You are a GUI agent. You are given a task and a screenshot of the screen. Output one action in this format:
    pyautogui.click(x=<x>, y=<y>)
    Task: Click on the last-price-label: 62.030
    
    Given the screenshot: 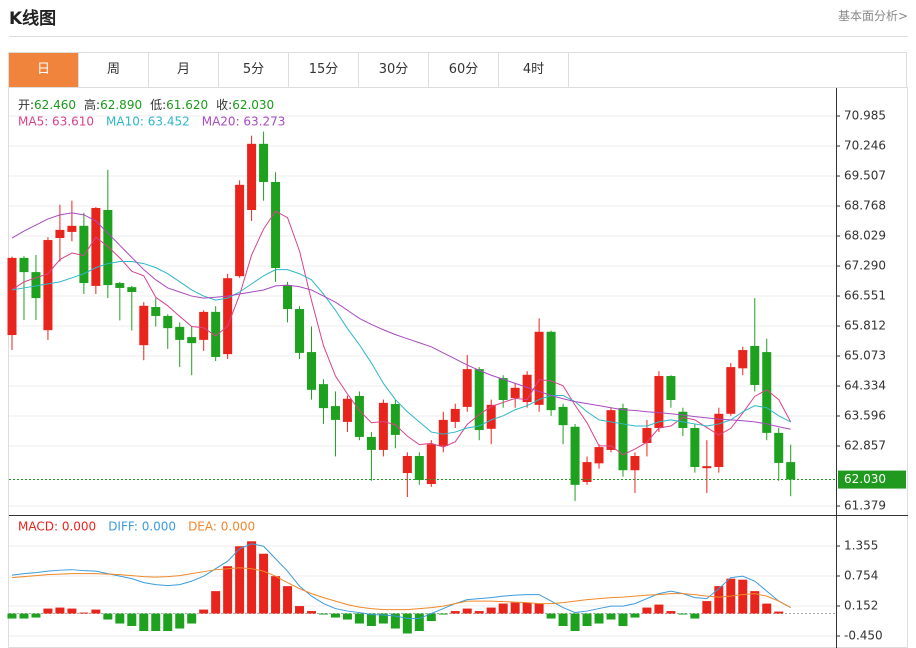 What is the action you would take?
    pyautogui.click(x=865, y=479)
    